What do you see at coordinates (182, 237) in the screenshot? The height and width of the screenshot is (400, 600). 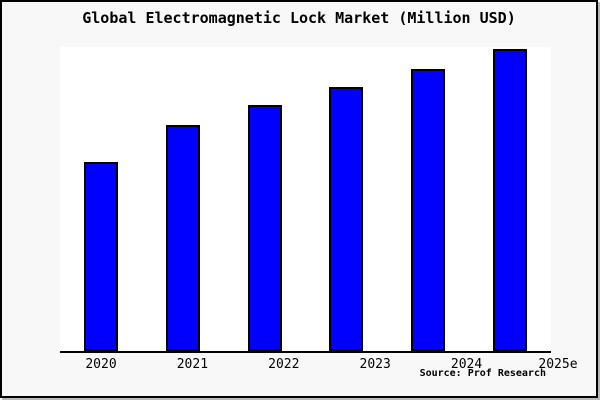 I see `bar-2021` at bounding box center [182, 237].